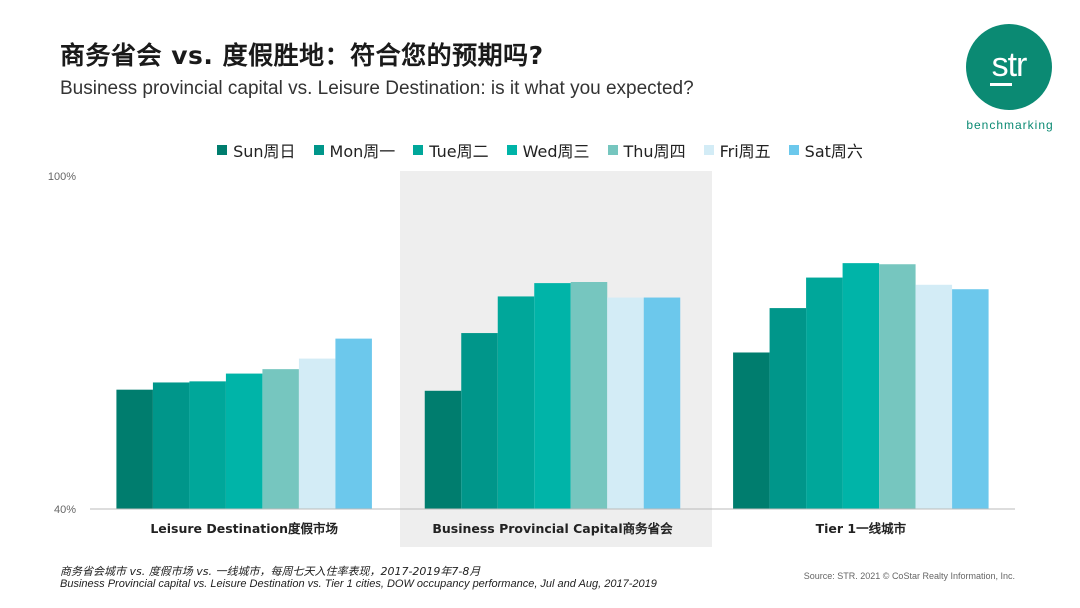 The width and height of the screenshot is (1080, 608). What do you see at coordinates (556, 151) in the screenshot?
I see `legend-label: Wed周三` at bounding box center [556, 151].